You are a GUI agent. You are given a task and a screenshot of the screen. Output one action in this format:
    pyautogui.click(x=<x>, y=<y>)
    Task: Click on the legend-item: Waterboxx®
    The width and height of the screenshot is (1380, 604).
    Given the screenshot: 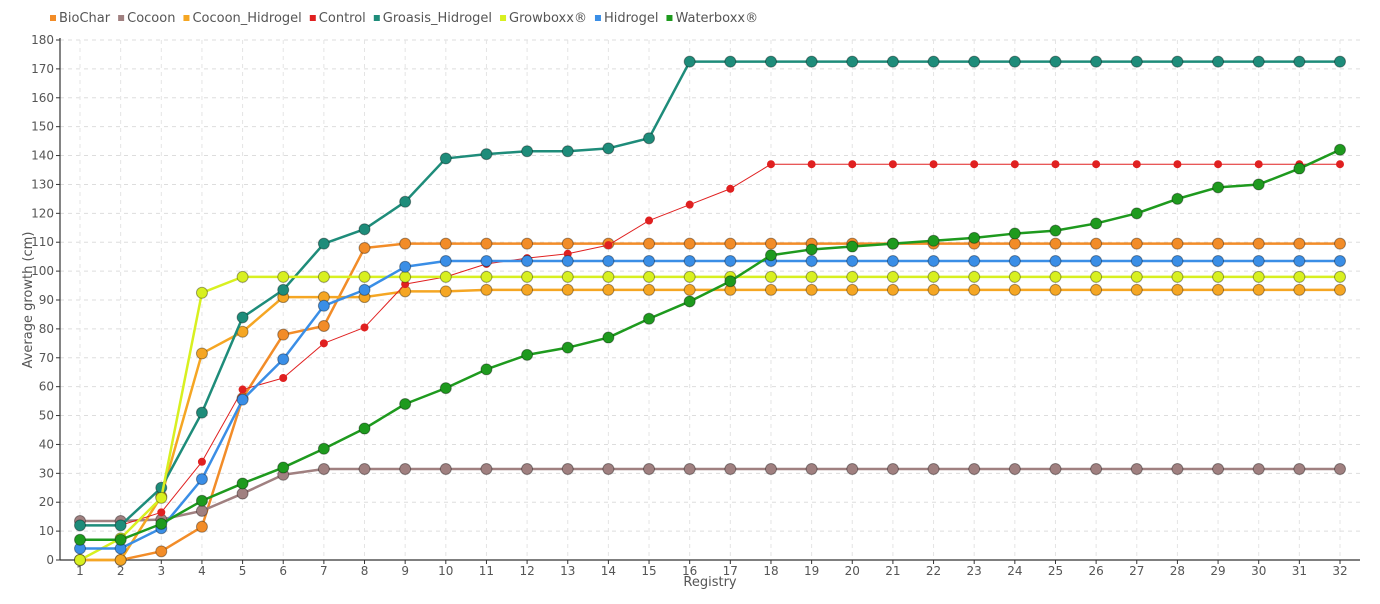 What is the action you would take?
    pyautogui.click(x=712, y=18)
    